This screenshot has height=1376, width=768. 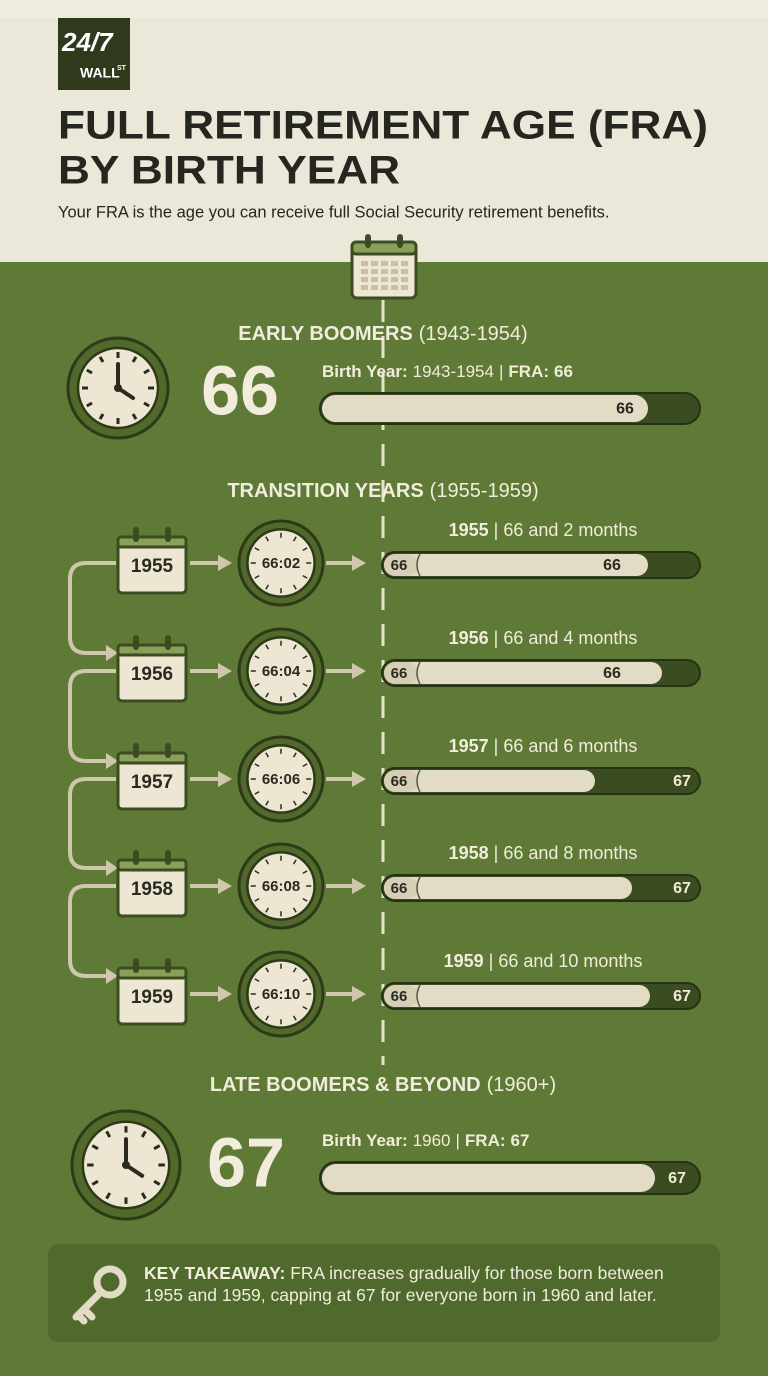 I want to click on row-year: 1959, so click(x=464, y=961).